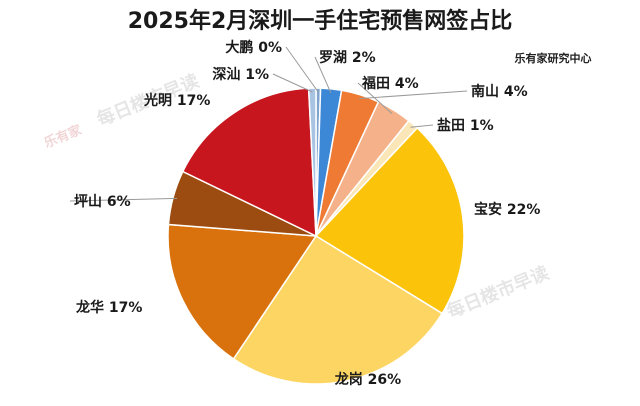 Image resolution: width=640 pixels, height=406 pixels. What do you see at coordinates (499, 91) in the screenshot?
I see `slice-label-3: 南山 4%` at bounding box center [499, 91].